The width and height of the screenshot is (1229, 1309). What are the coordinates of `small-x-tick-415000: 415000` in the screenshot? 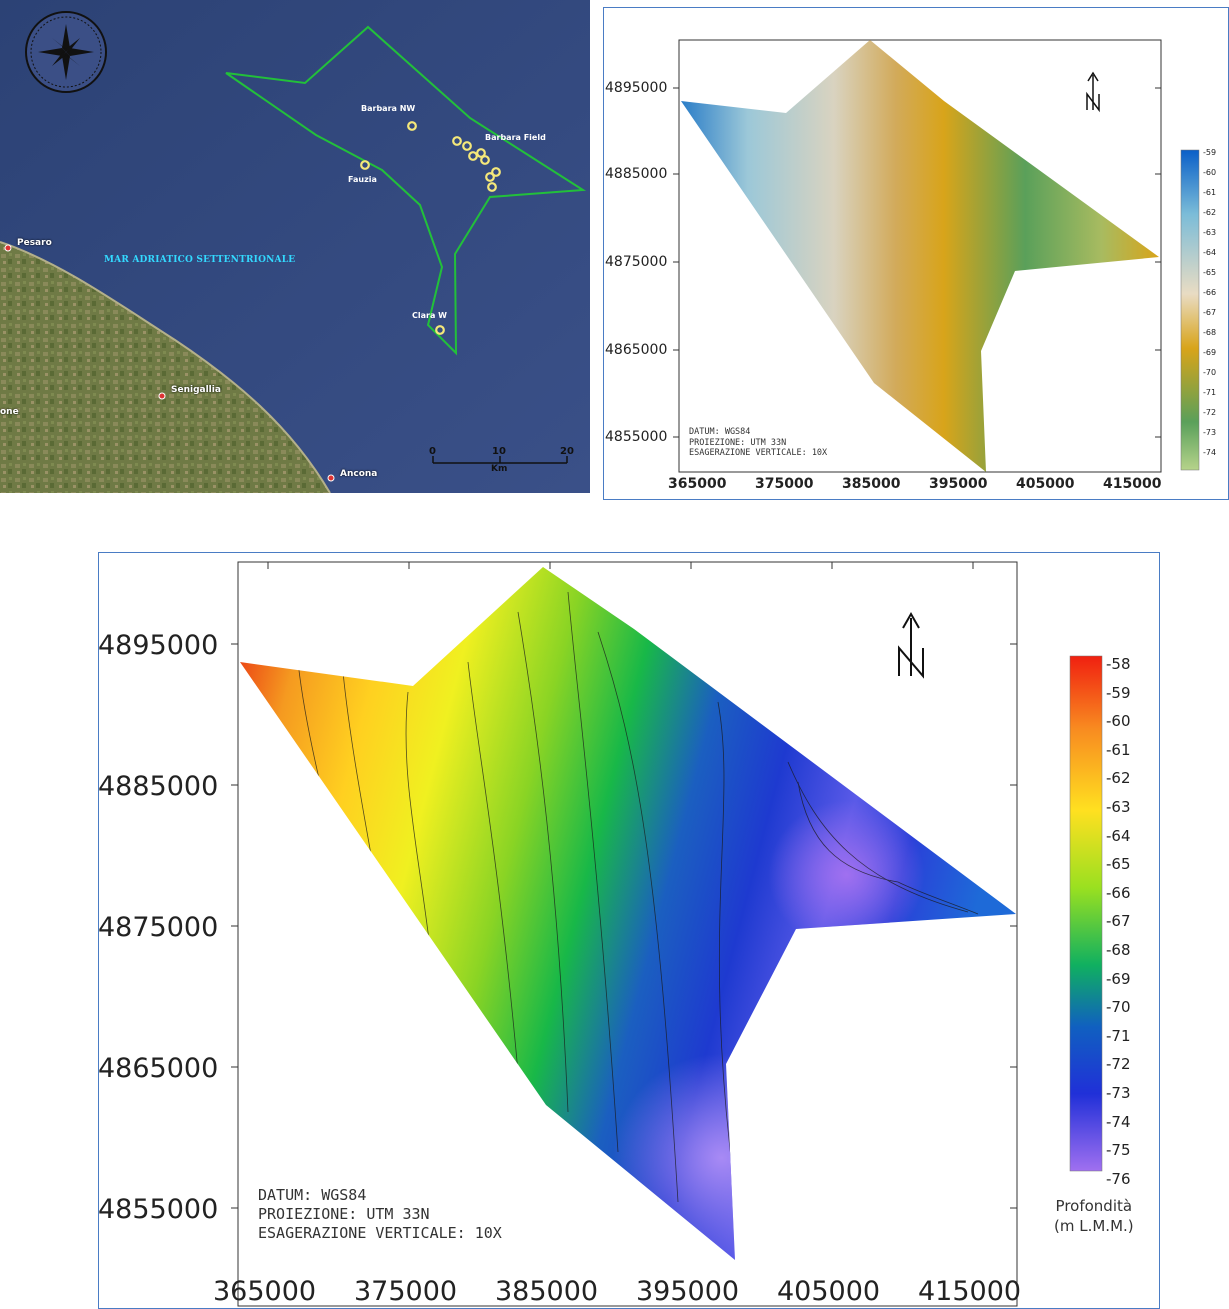 It's located at (1132, 484).